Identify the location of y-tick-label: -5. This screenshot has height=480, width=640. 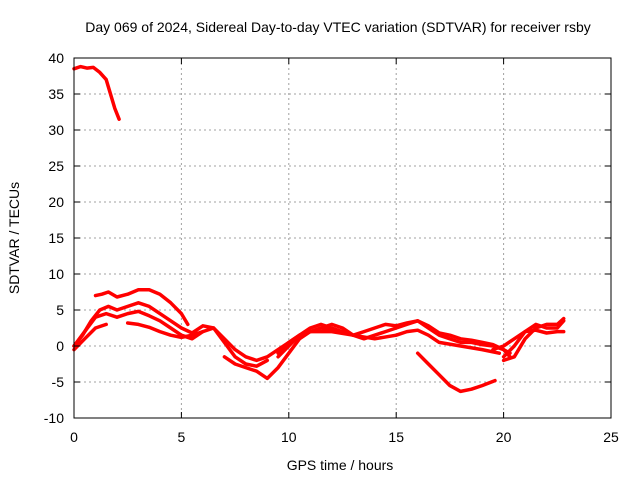
(58, 382).